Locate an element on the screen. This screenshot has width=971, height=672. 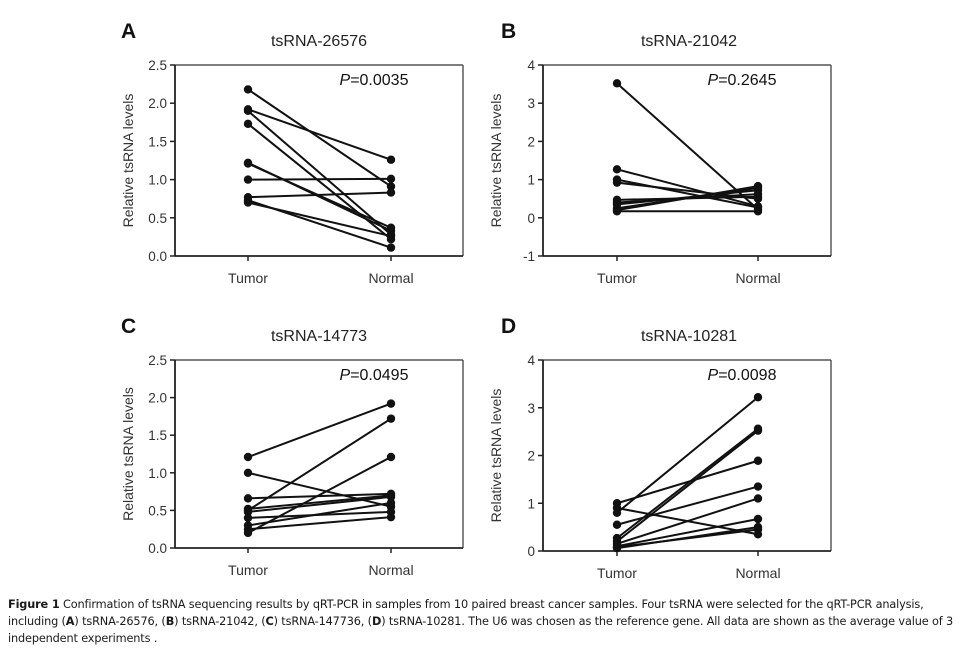
caption-text: ) tsRNA-21042, ( is located at coordinates (220, 621).